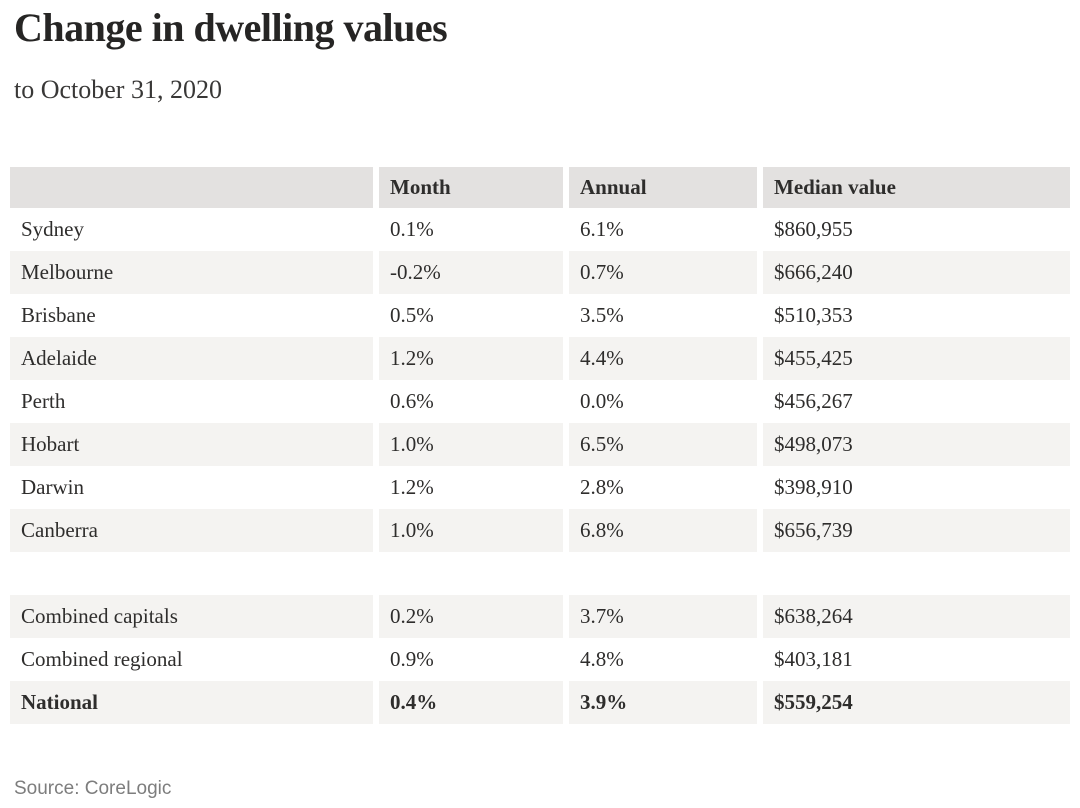  Describe the element at coordinates (916, 358) in the screenshot. I see `median-value: $455,425` at that location.